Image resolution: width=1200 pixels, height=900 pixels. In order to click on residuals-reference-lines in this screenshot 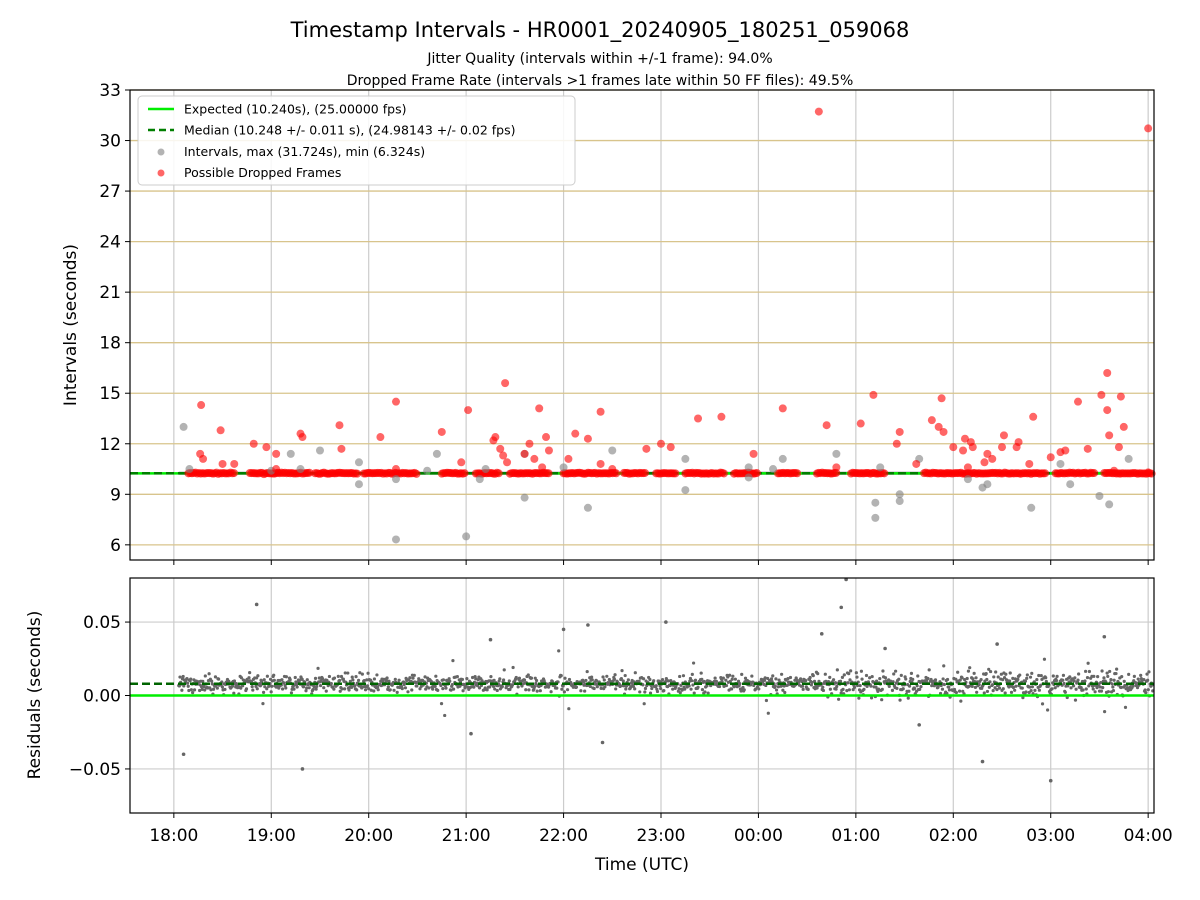, I will do `click(642, 689)`.